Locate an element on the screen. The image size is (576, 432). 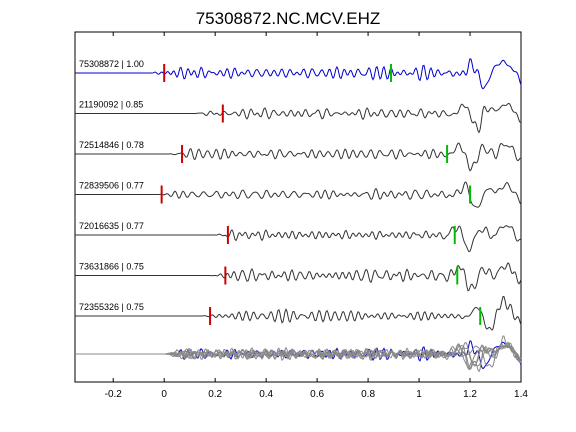
x-tick-label: 0.8 is located at coordinates (368, 394).